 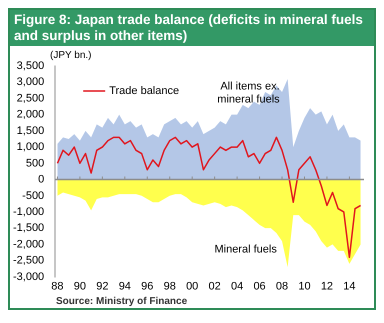 I want to click on y-tick-label: -1,000, so click(x=28, y=212).